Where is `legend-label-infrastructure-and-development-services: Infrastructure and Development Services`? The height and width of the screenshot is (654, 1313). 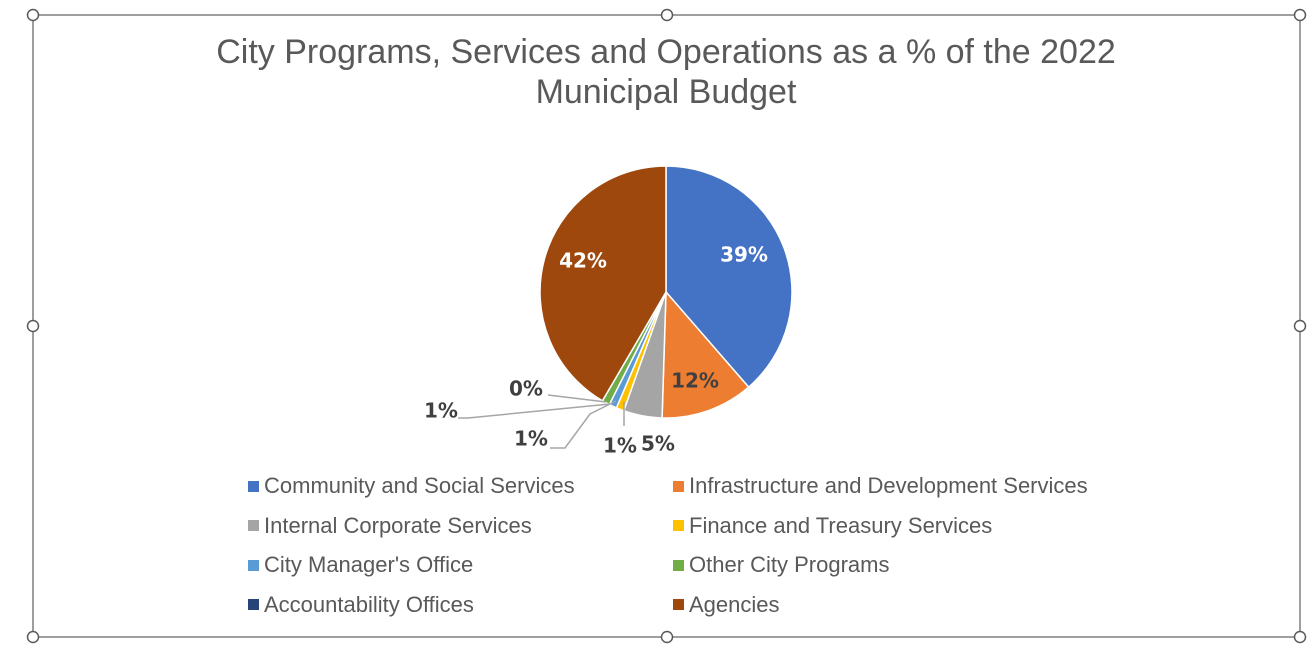 legend-label-infrastructure-and-development-services: Infrastructure and Development Services is located at coordinates (888, 485).